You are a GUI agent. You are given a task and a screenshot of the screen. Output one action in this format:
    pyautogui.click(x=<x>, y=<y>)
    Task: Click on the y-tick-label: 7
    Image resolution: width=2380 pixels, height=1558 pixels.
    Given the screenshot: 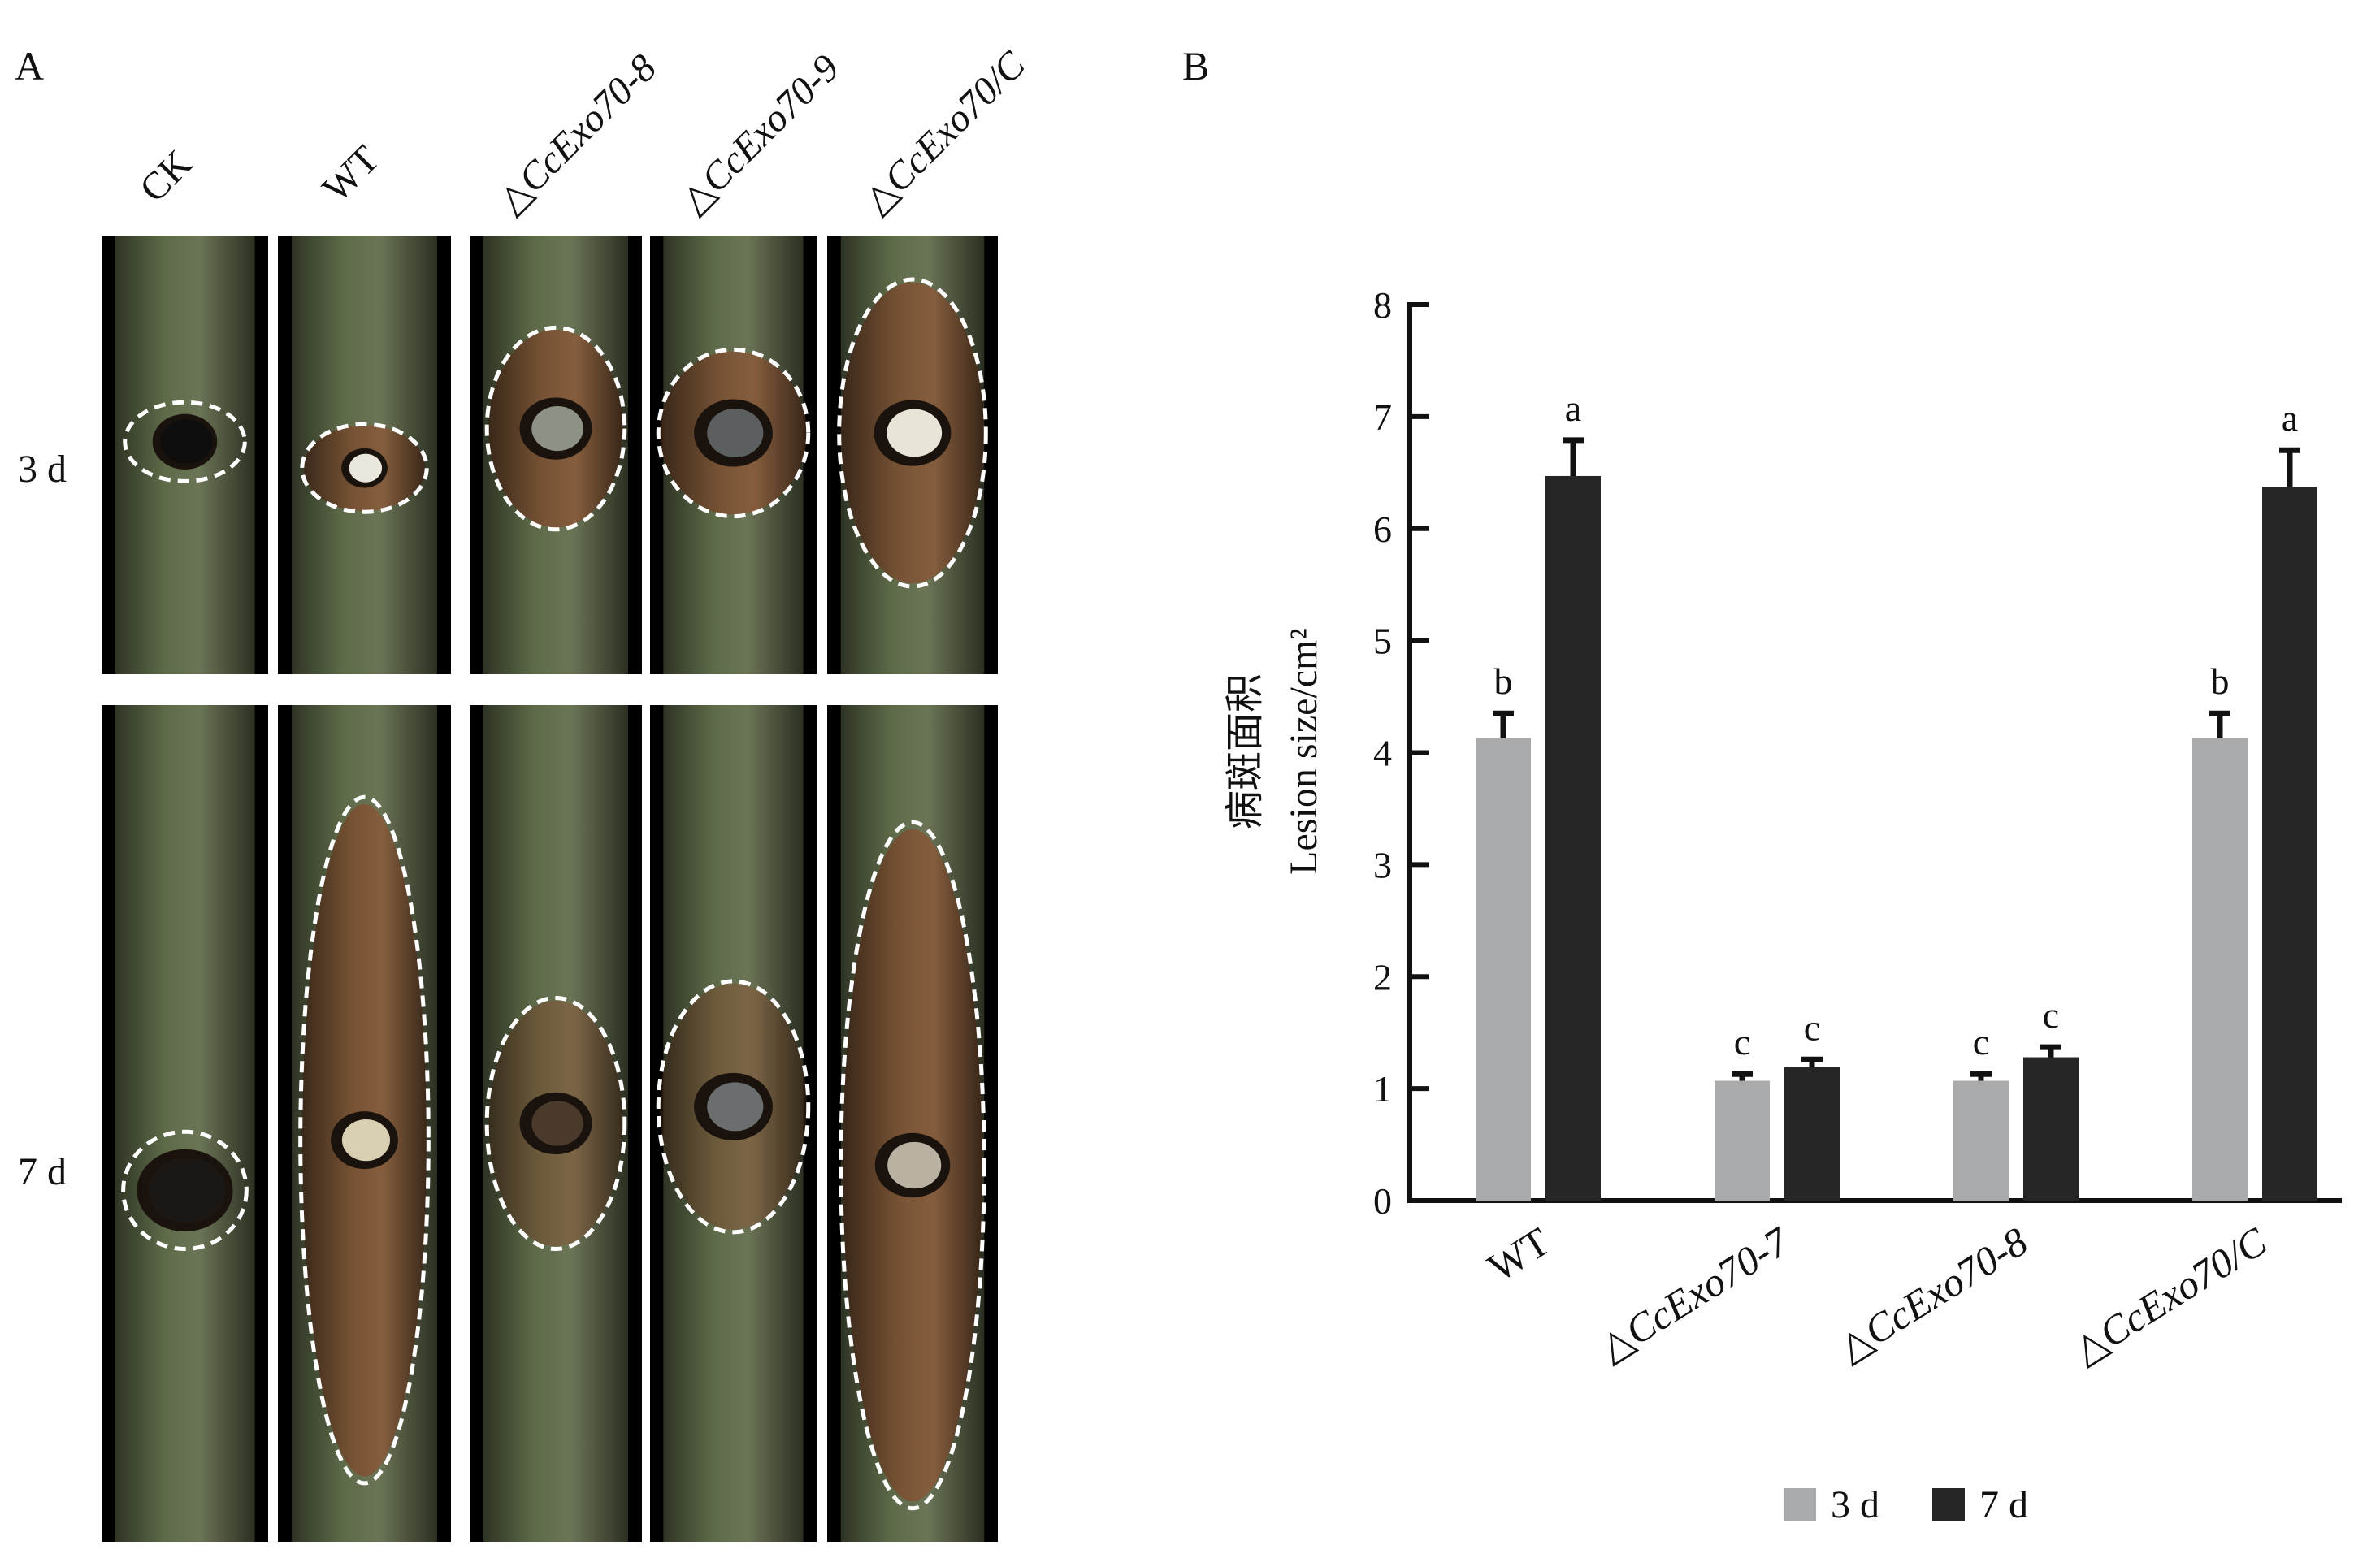 What is the action you would take?
    pyautogui.click(x=1383, y=417)
    